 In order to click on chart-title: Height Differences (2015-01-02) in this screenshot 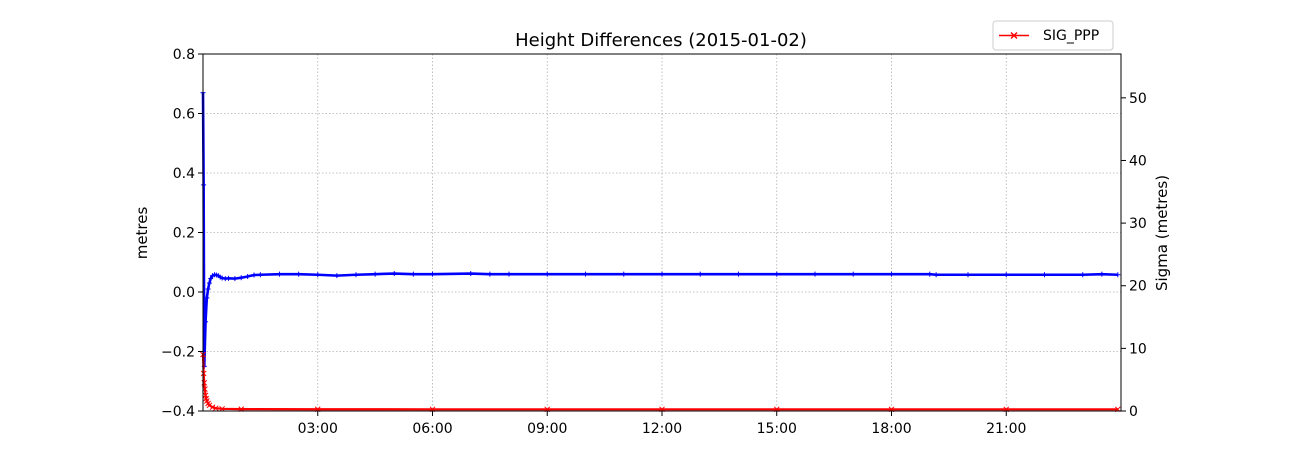, I will do `click(661, 40)`.